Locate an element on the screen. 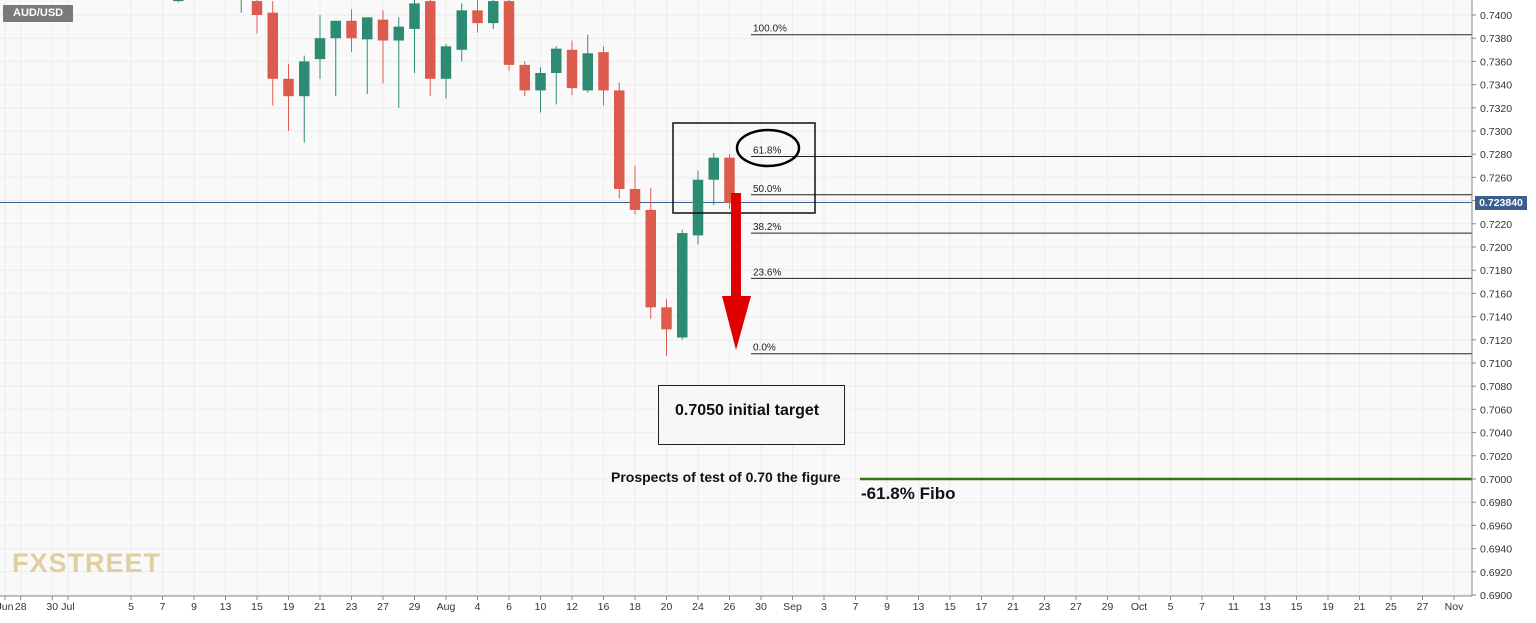  y-tick-label: 0.7120 is located at coordinates (1496, 341).